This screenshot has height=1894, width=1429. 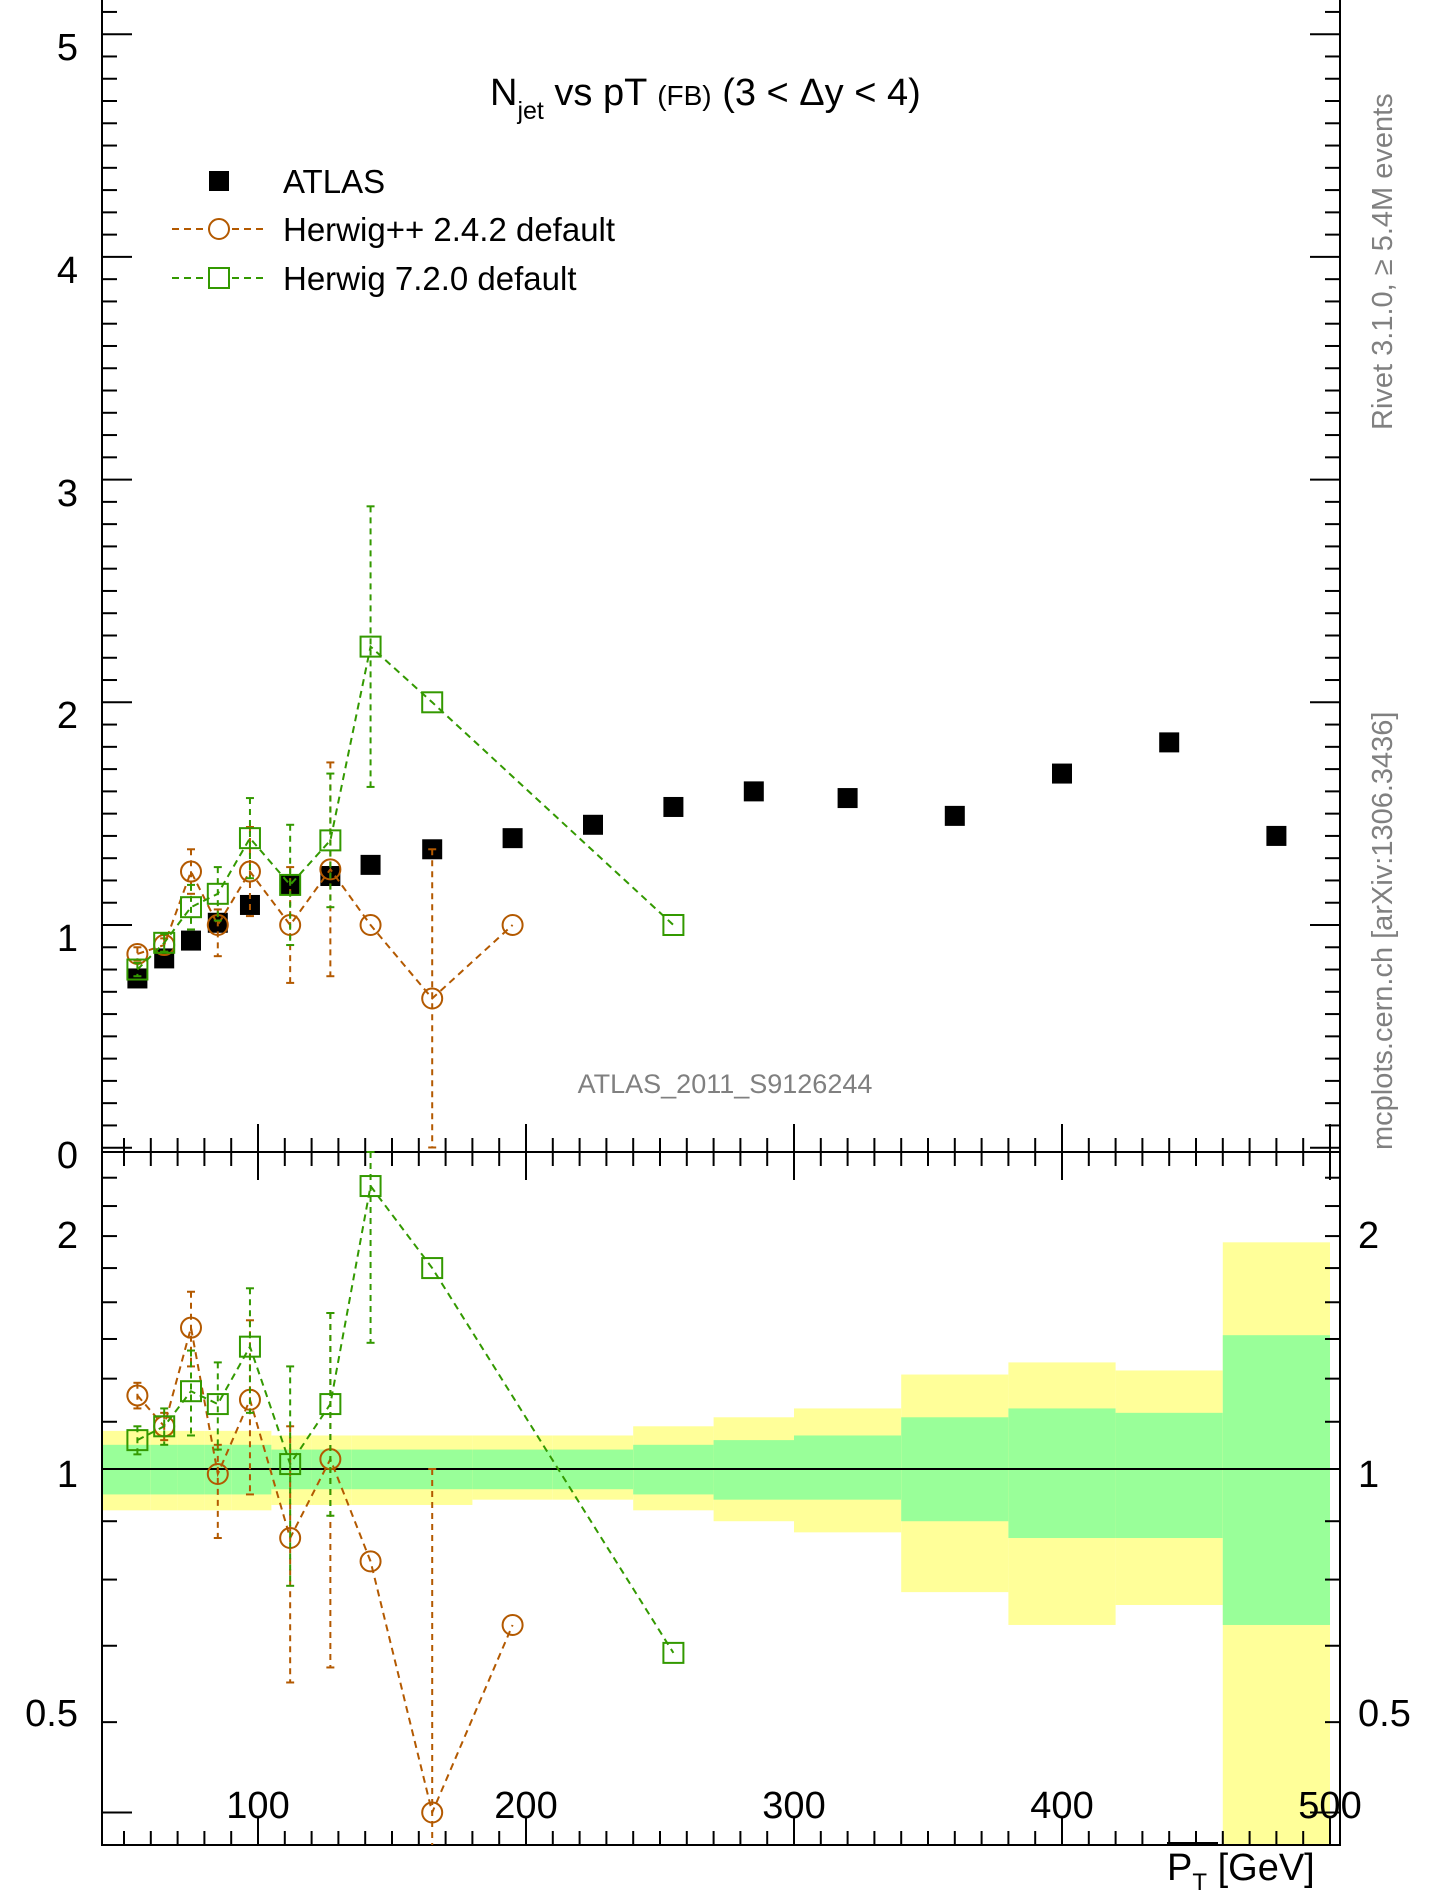 What do you see at coordinates (67, 1475) in the screenshot?
I see `bottom-y-tick-1-left: 1` at bounding box center [67, 1475].